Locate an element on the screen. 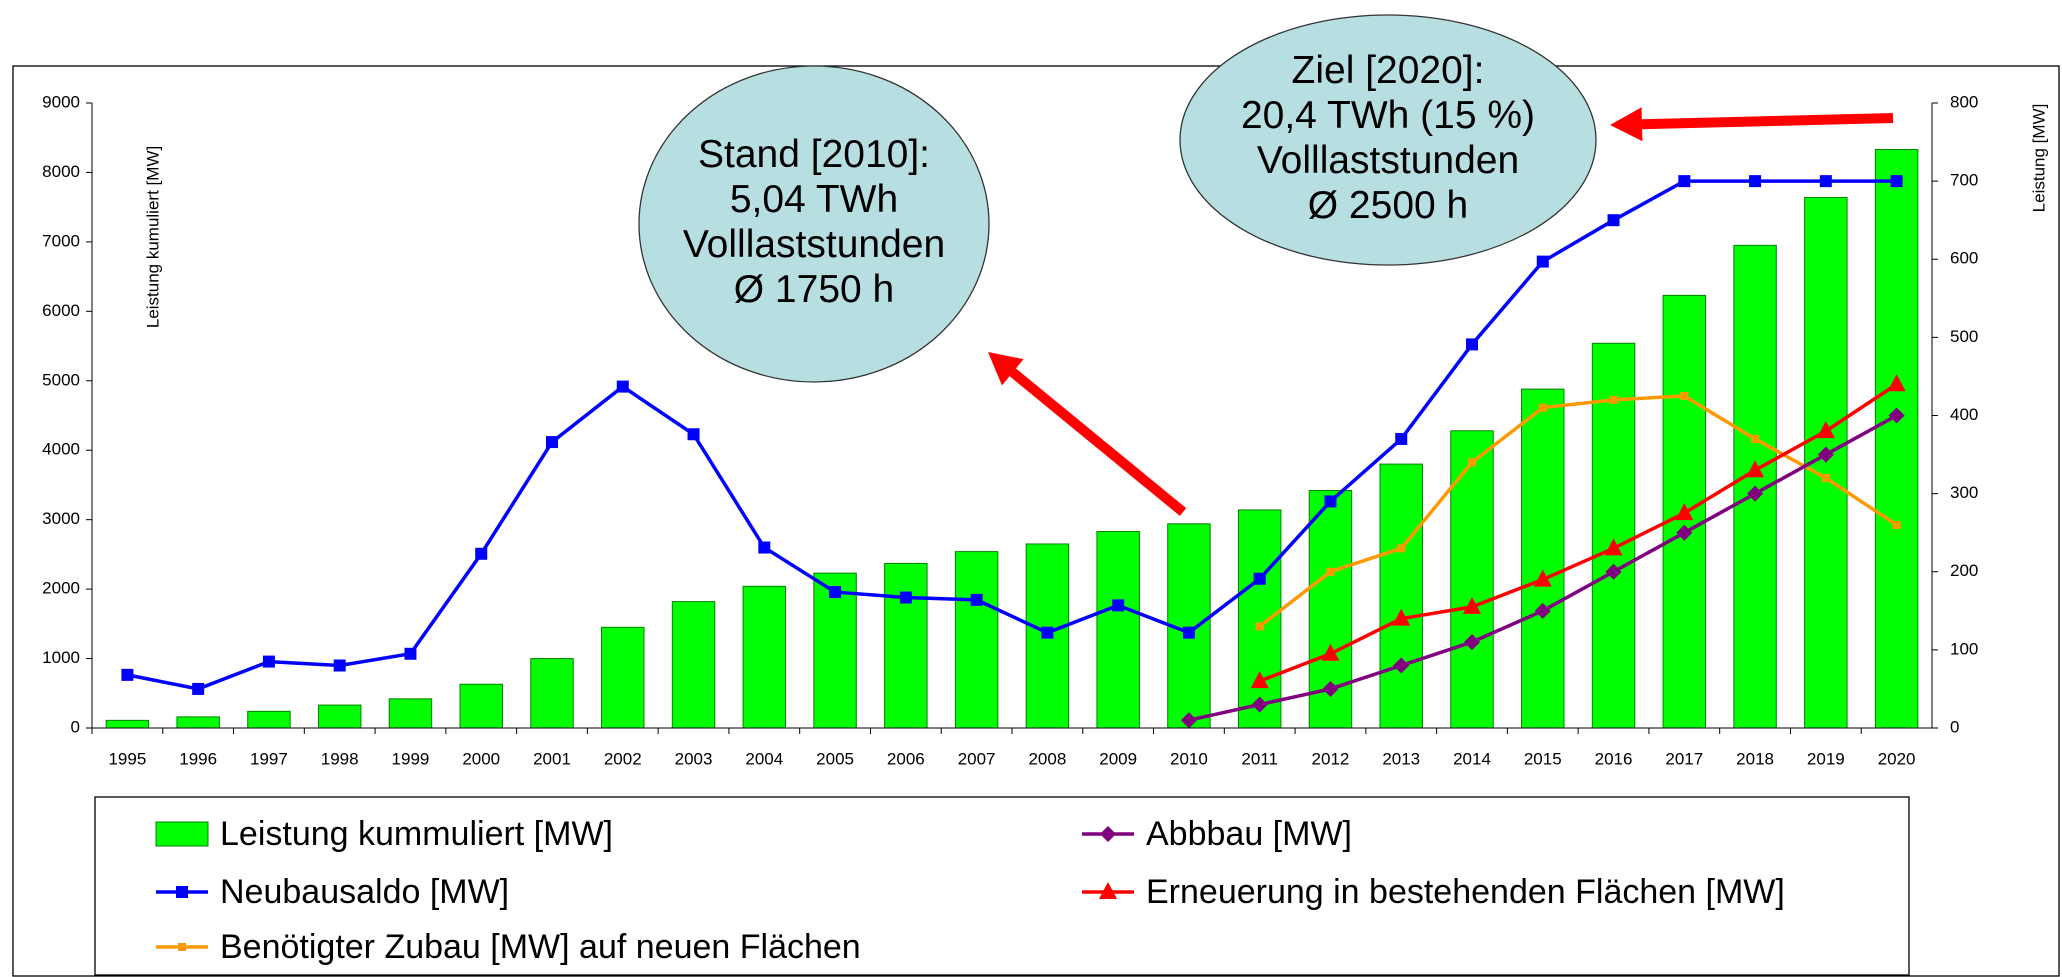  y2-tick-label: 0 is located at coordinates (1954, 726).